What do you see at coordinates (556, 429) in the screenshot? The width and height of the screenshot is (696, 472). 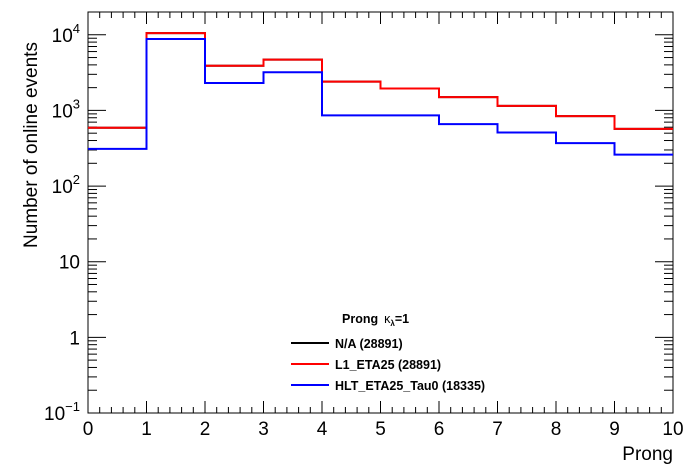 I see `x-tick-label: 8` at bounding box center [556, 429].